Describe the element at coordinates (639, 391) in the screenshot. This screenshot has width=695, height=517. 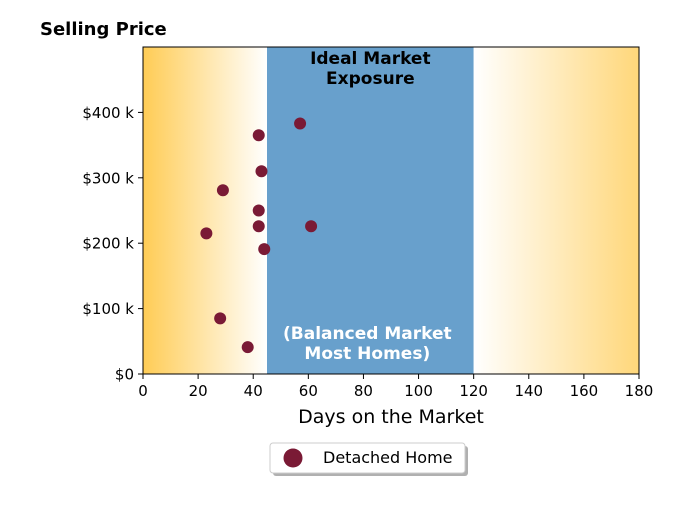
I see `x-tick-label: 180` at that location.